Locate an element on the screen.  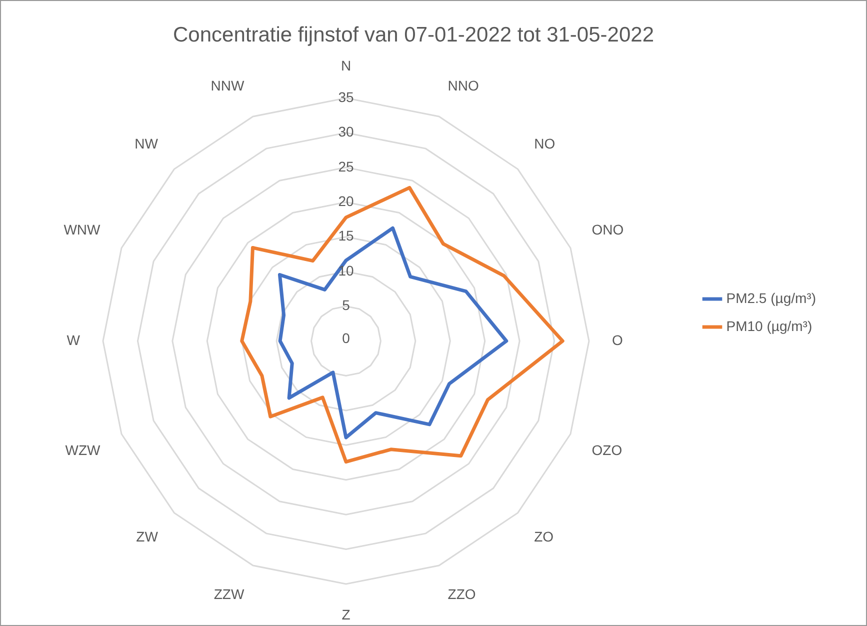
spoke-label: N is located at coordinates (346, 65).